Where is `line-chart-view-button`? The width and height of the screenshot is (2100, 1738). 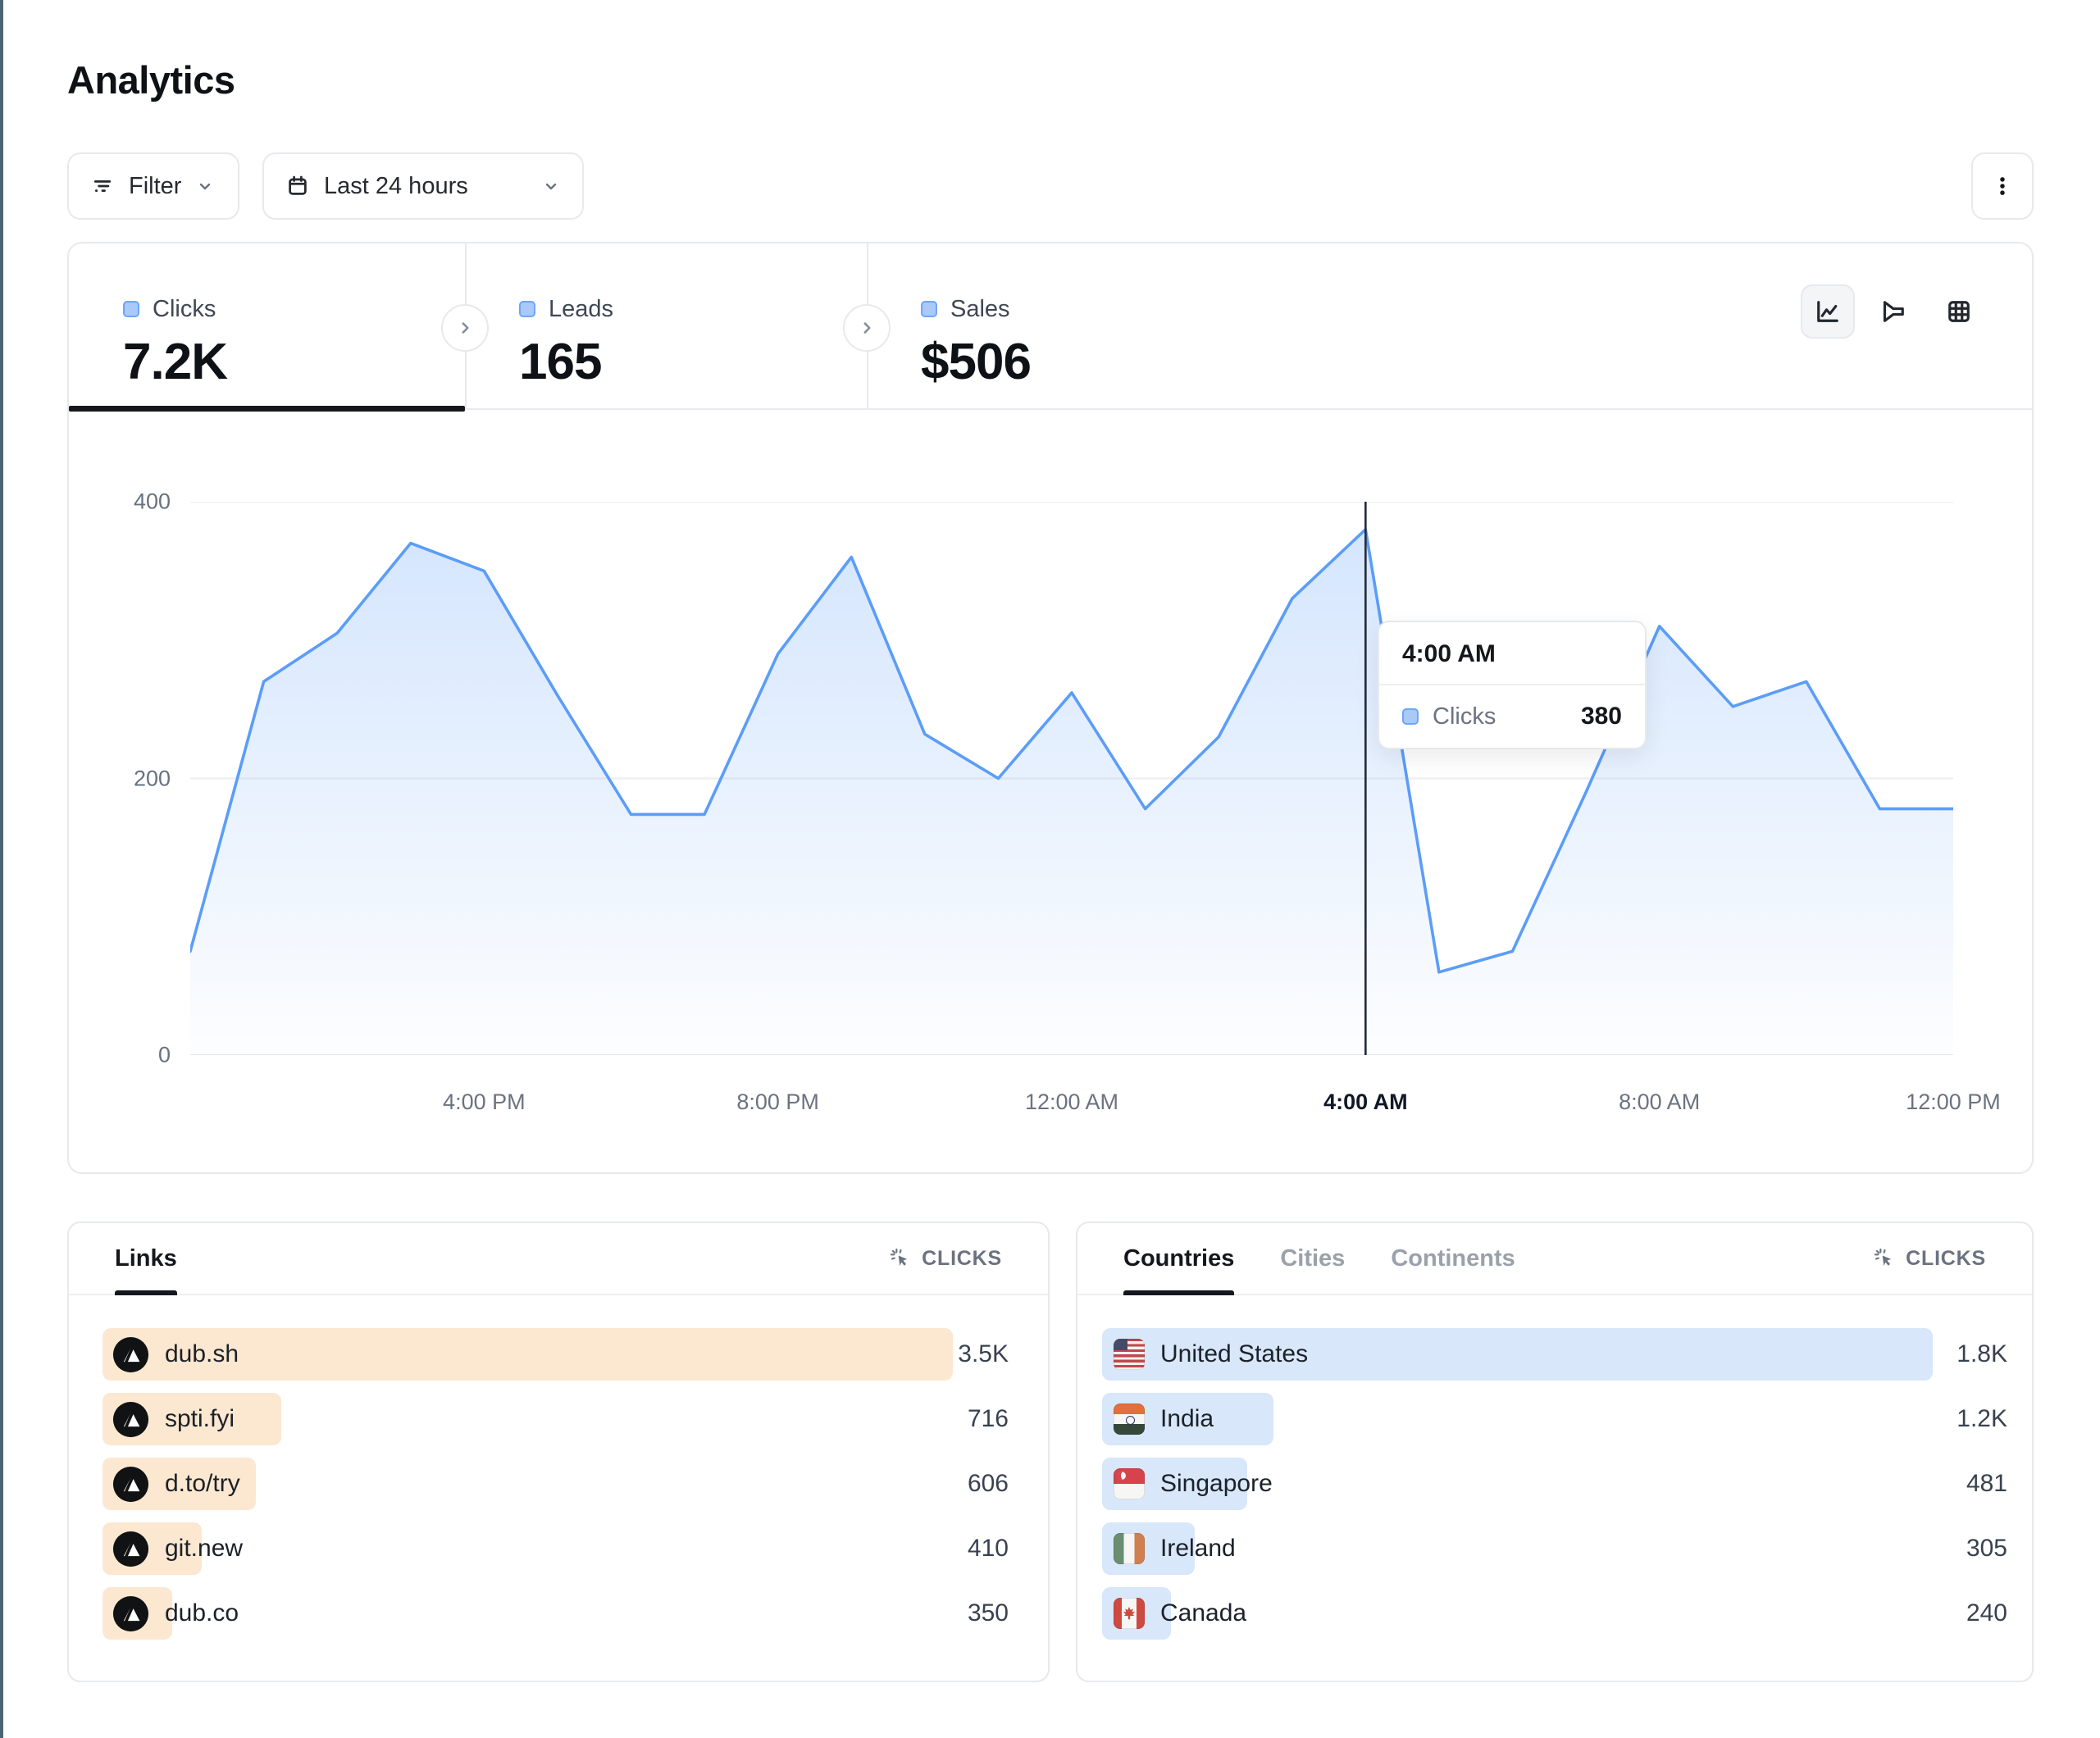 line-chart-view-button is located at coordinates (1828, 311).